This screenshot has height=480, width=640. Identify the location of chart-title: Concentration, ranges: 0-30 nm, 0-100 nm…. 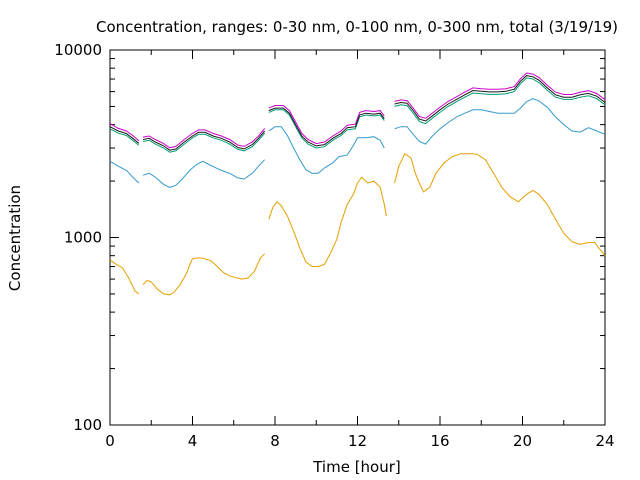
(357, 27).